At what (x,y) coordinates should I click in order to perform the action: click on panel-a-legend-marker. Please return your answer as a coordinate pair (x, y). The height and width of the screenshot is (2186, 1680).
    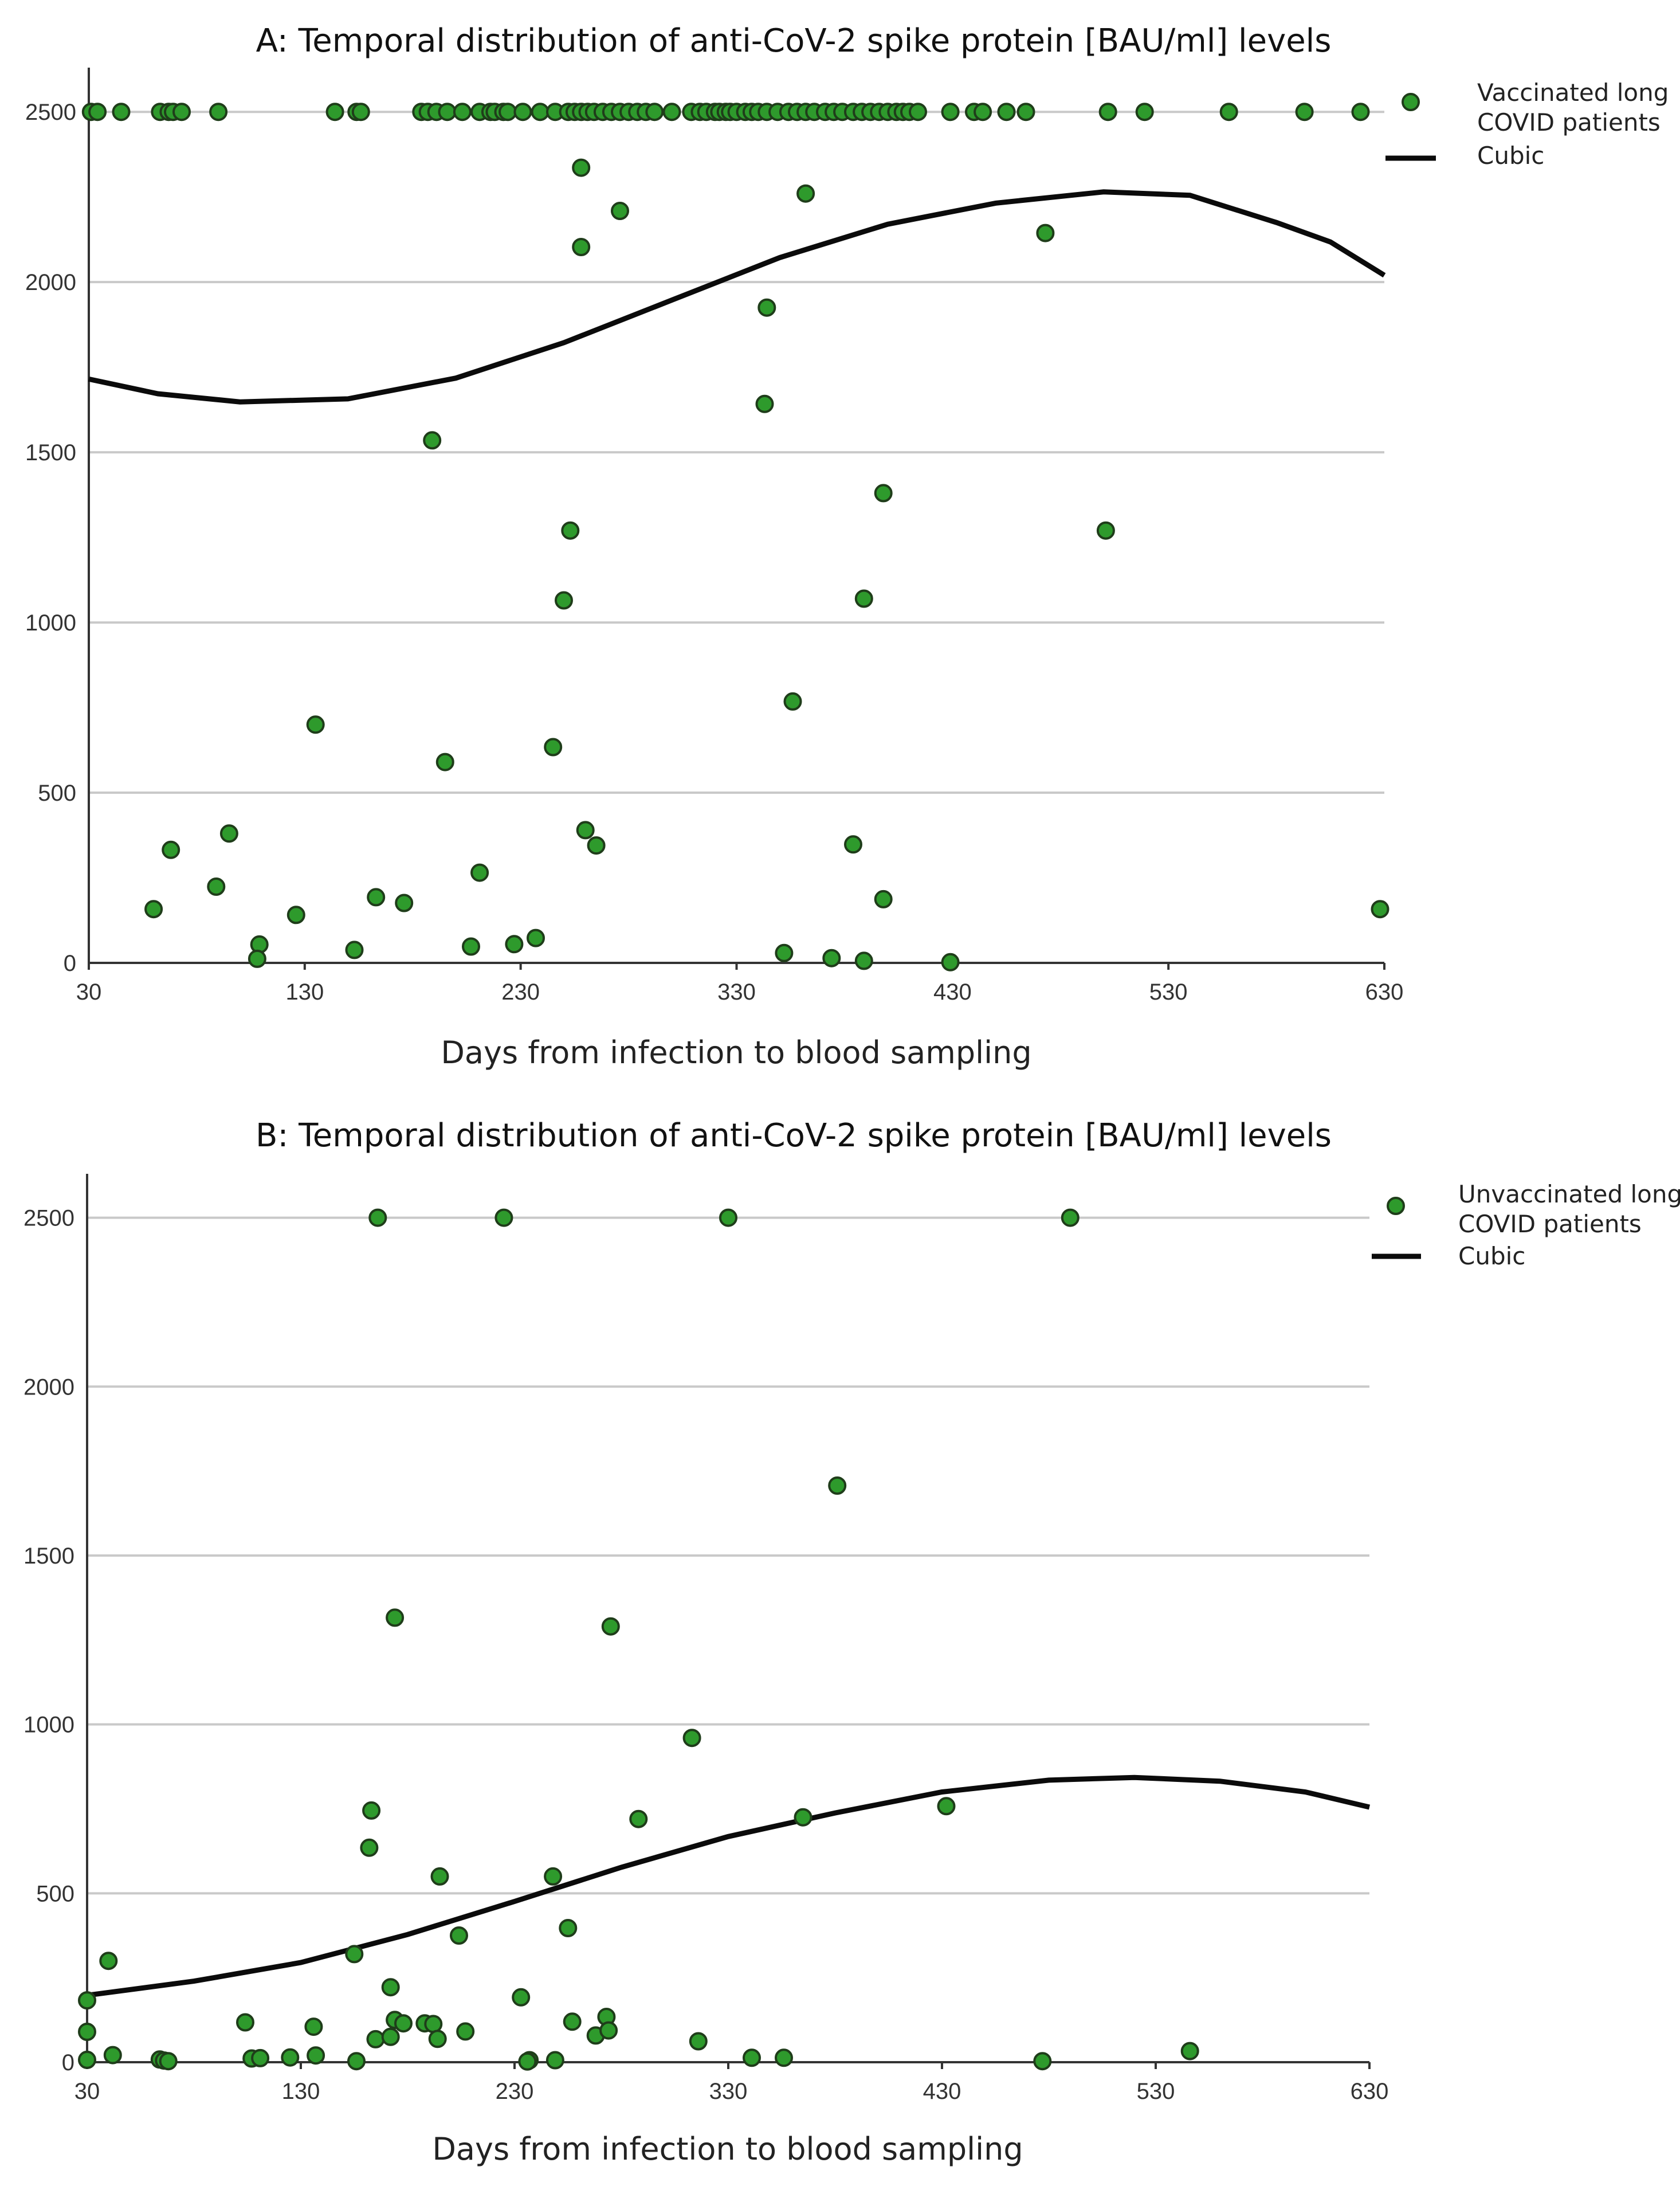
    Looking at the image, I should click on (1411, 102).